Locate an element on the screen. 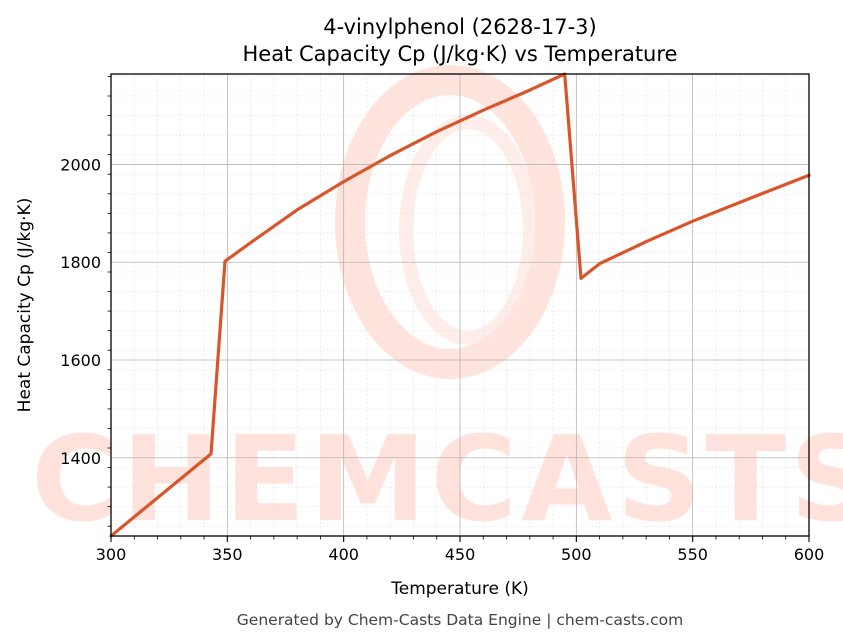  x-tick-label: 300 is located at coordinates (111, 554).